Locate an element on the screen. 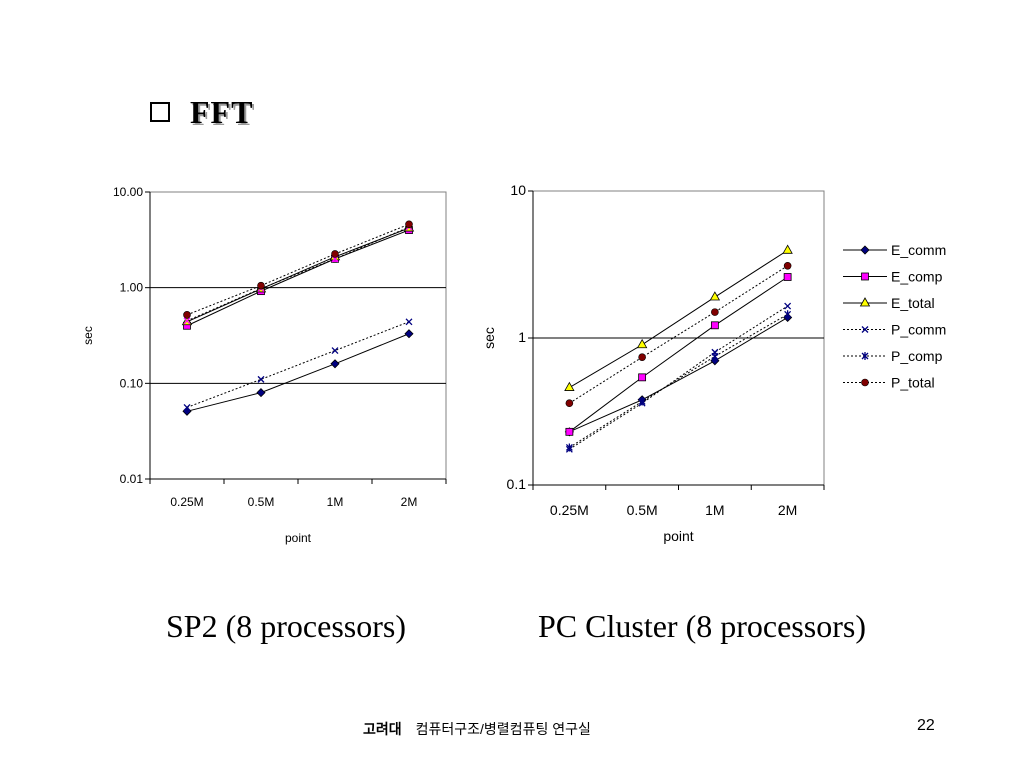 The image size is (1024, 768). legend-marker-p-comp is located at coordinates (865, 356).